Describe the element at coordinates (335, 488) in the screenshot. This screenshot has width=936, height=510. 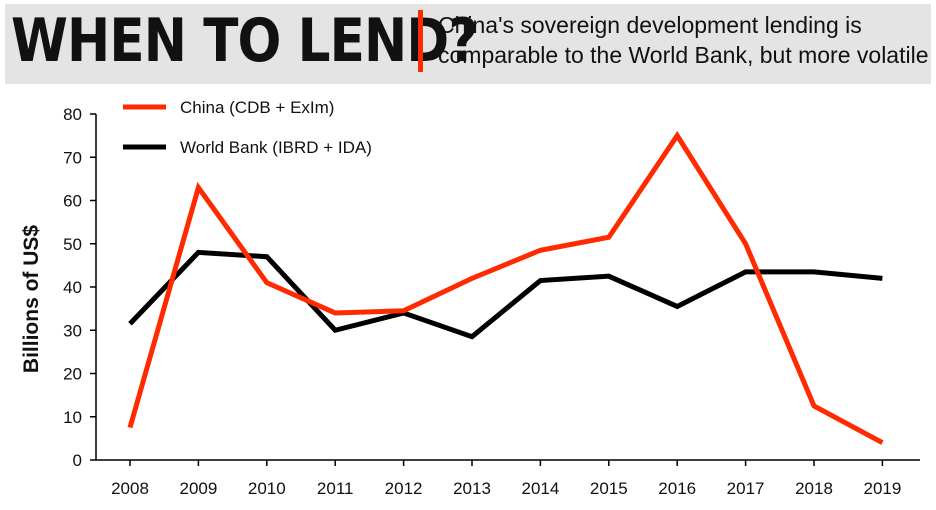
I see `x-tick-label: 2011` at that location.